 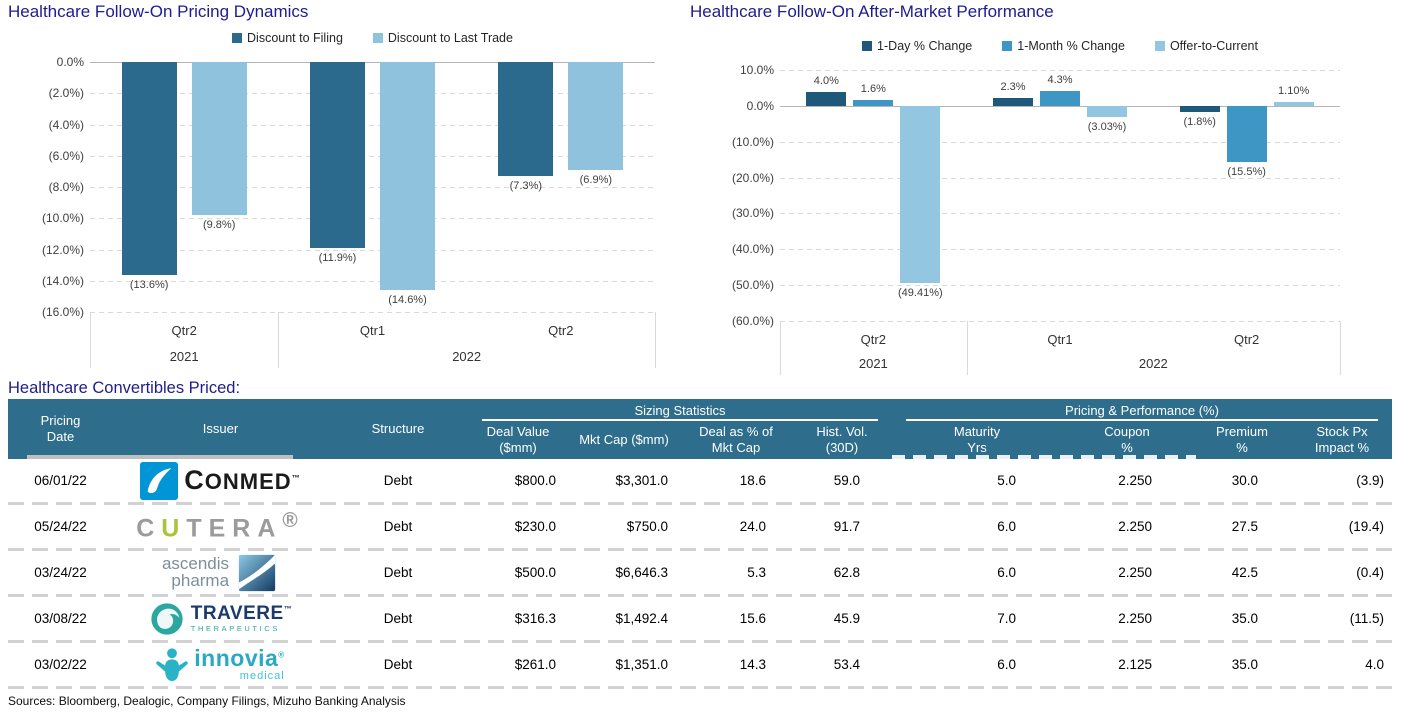 I want to click on legend-label: 1-Day % Change, so click(x=925, y=46).